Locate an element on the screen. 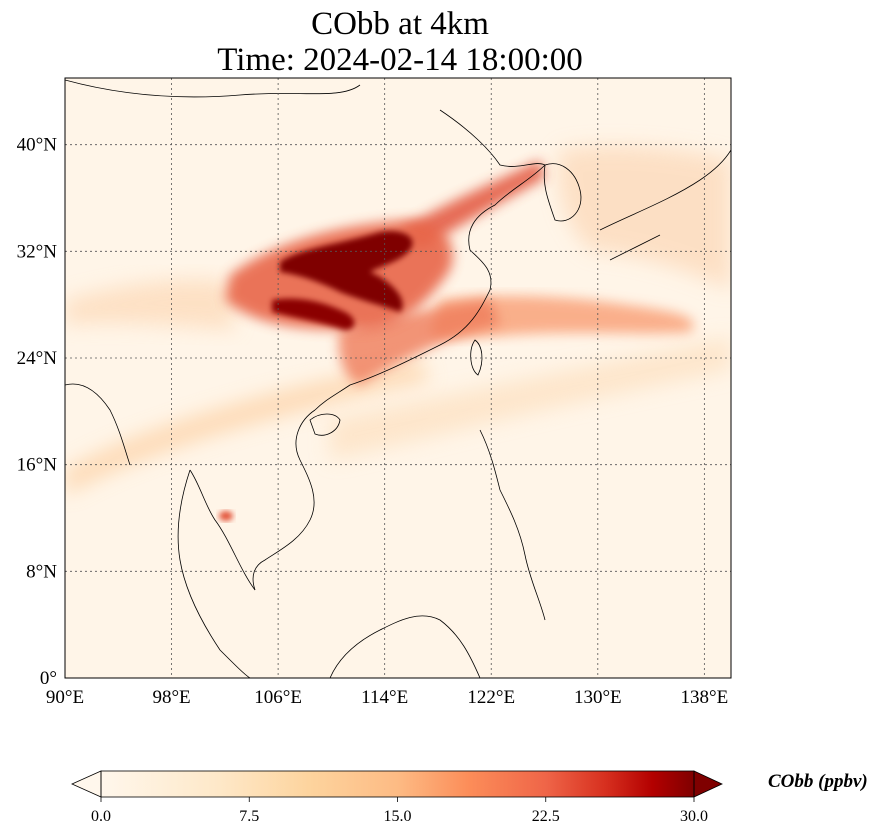 The height and width of the screenshot is (836, 887). lon-tick-label: 122°E is located at coordinates (491, 697).